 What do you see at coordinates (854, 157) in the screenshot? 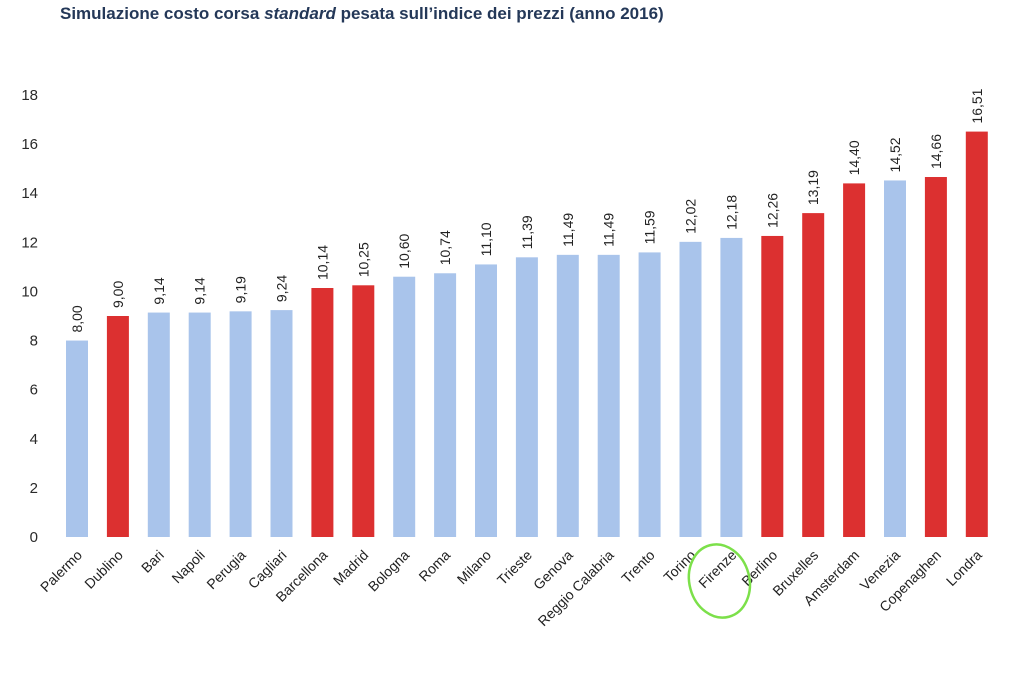
I see `data-label: 14,40` at bounding box center [854, 157].